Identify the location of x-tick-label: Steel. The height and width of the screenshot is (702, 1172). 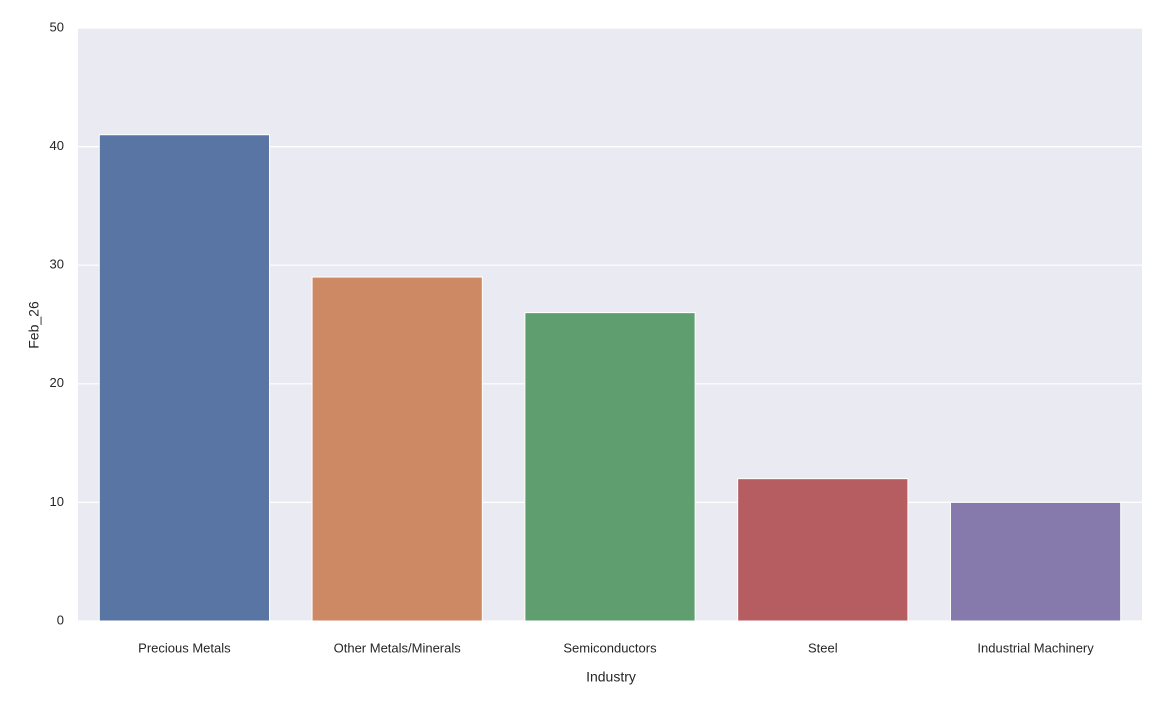
(823, 647).